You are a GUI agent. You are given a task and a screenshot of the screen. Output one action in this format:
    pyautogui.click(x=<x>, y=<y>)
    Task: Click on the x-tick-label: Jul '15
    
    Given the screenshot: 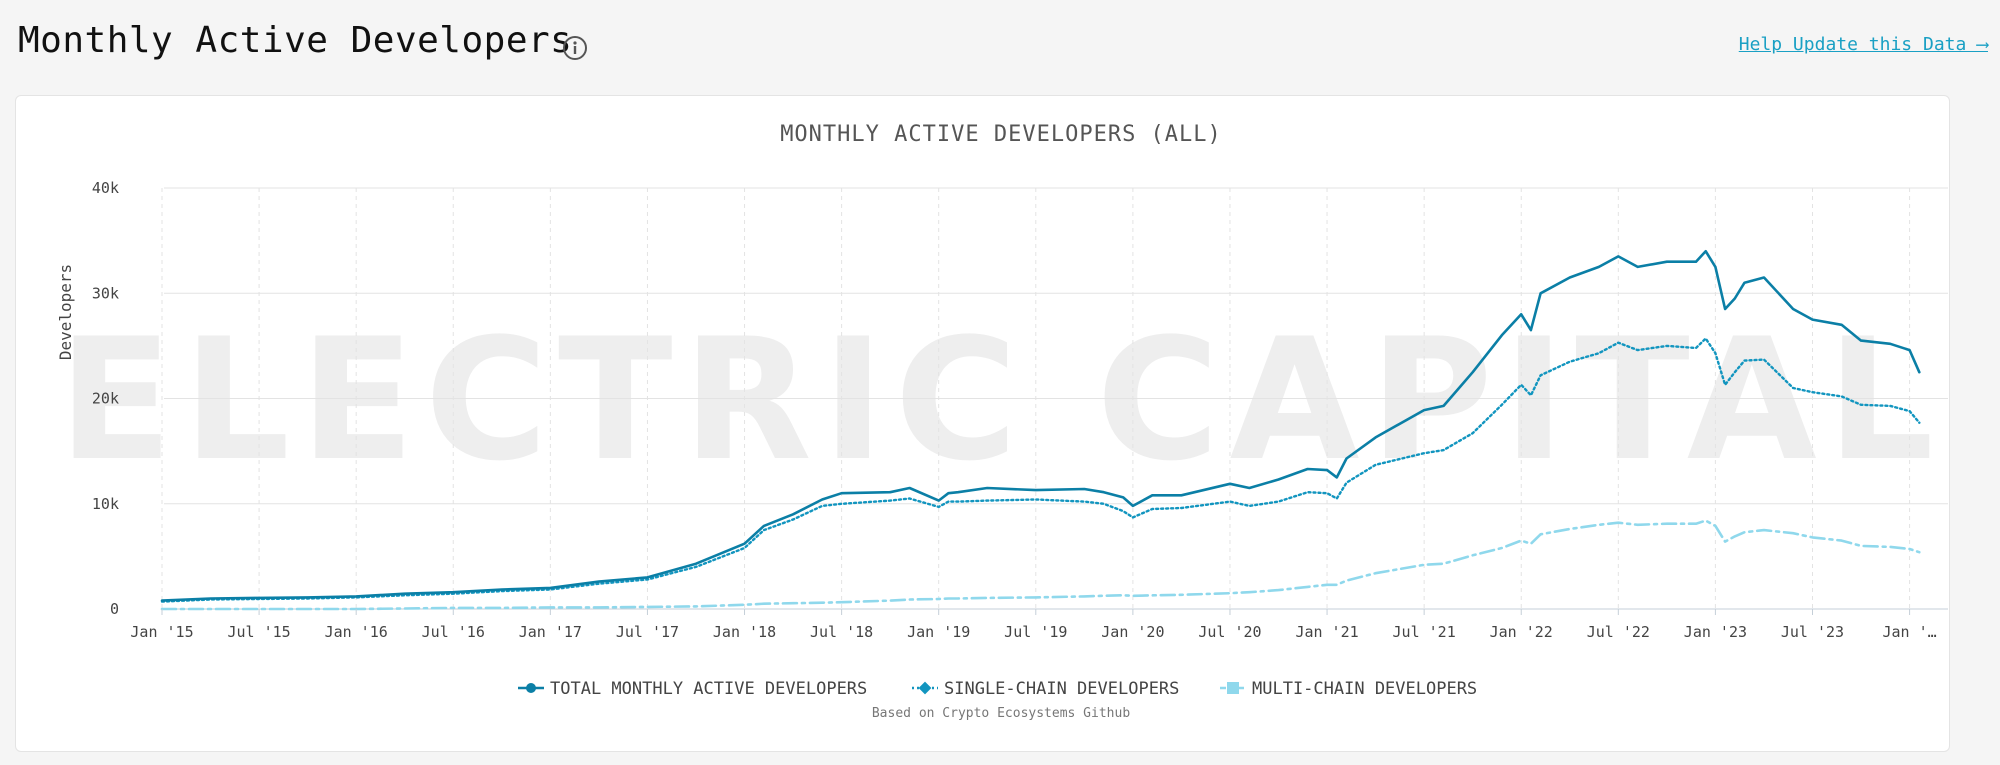 What is the action you would take?
    pyautogui.click(x=258, y=632)
    